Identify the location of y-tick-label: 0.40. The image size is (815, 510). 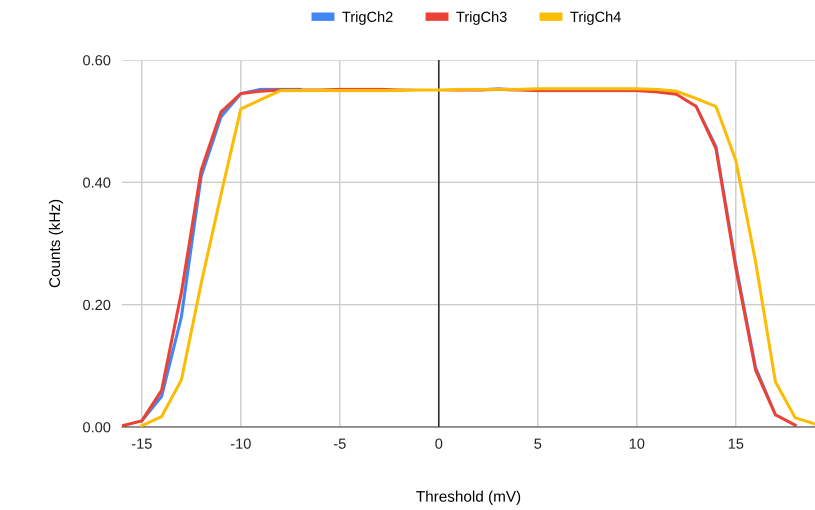
(96, 182).